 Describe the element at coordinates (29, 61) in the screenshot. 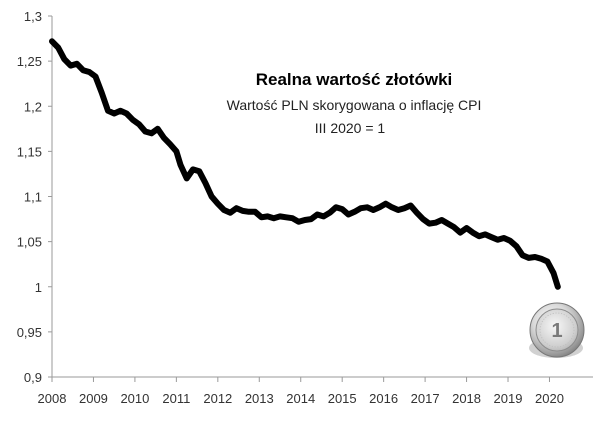

I see `y-tick-label: 1,25` at that location.